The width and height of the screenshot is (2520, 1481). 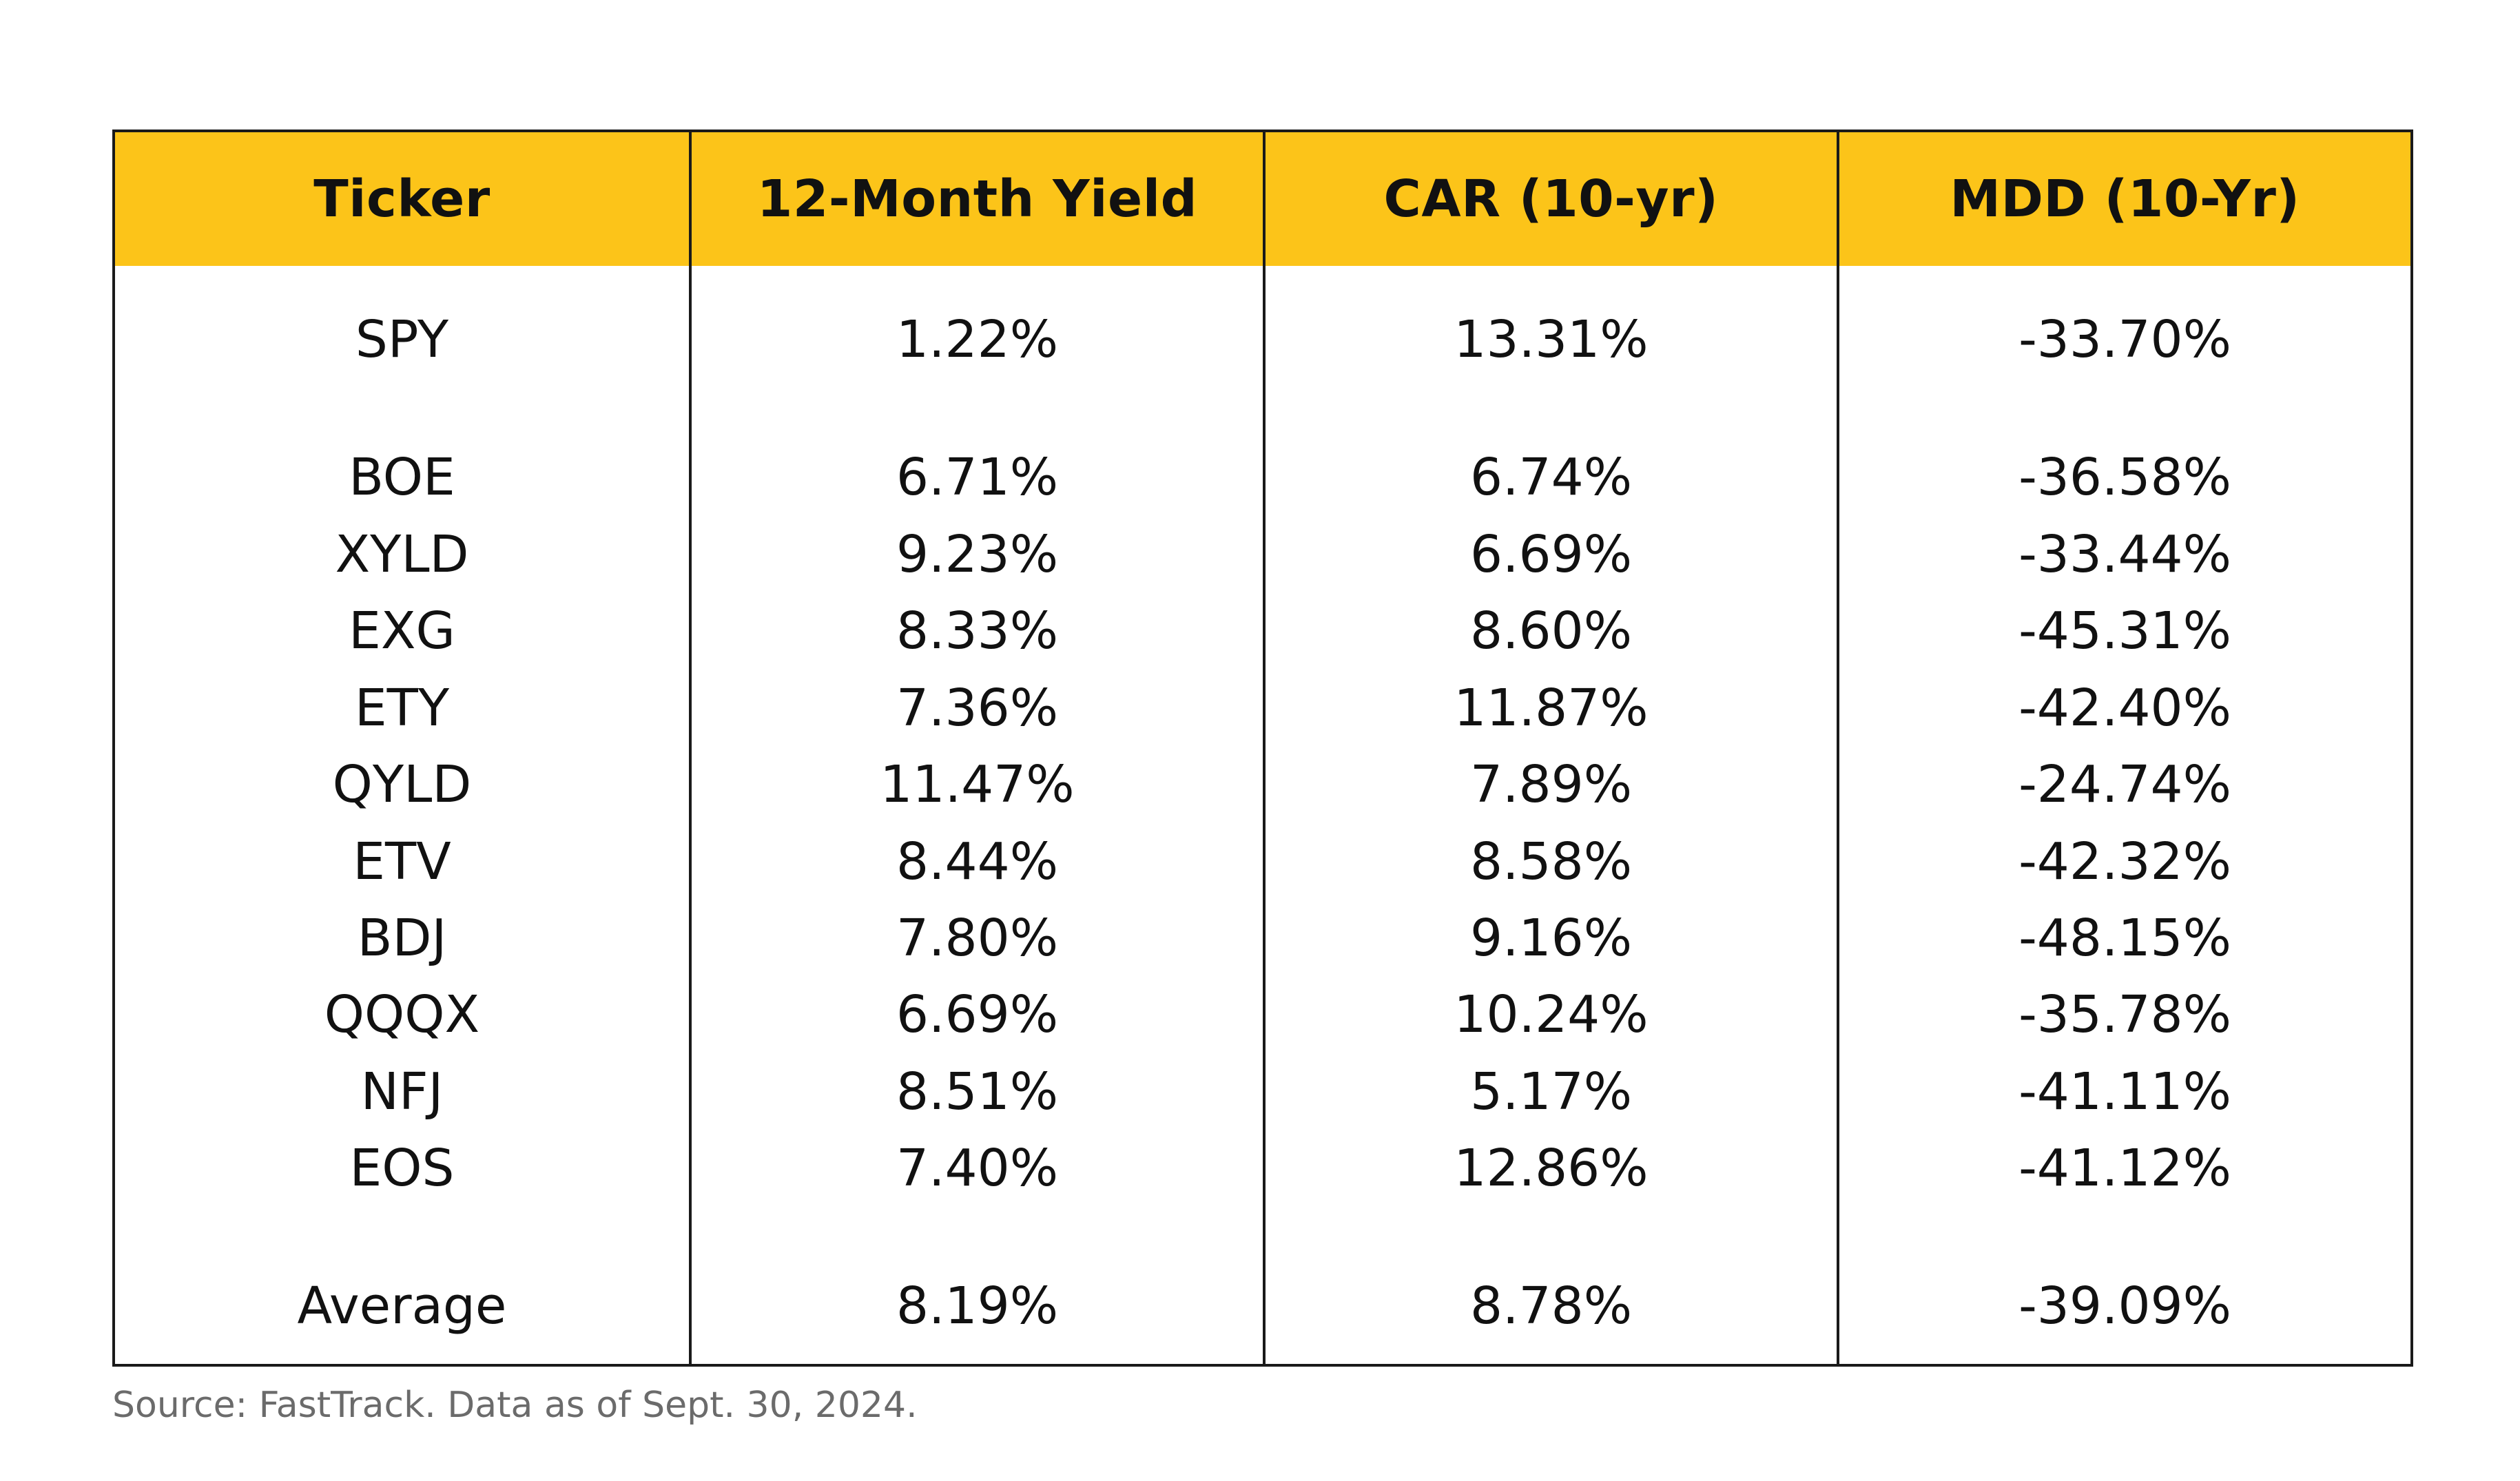 I want to click on cell-ticker: EXG, so click(x=402, y=631).